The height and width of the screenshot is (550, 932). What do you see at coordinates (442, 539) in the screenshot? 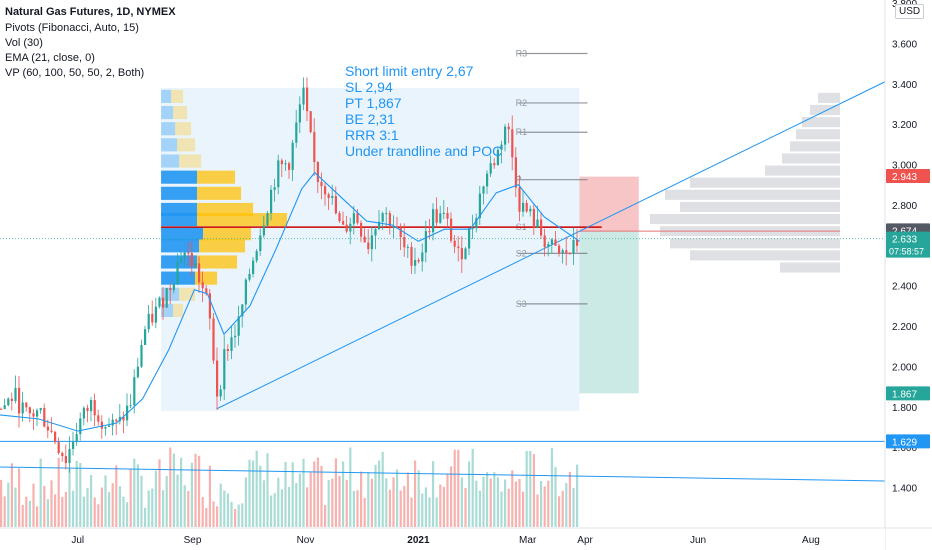
I see `time-axis-bg` at bounding box center [442, 539].